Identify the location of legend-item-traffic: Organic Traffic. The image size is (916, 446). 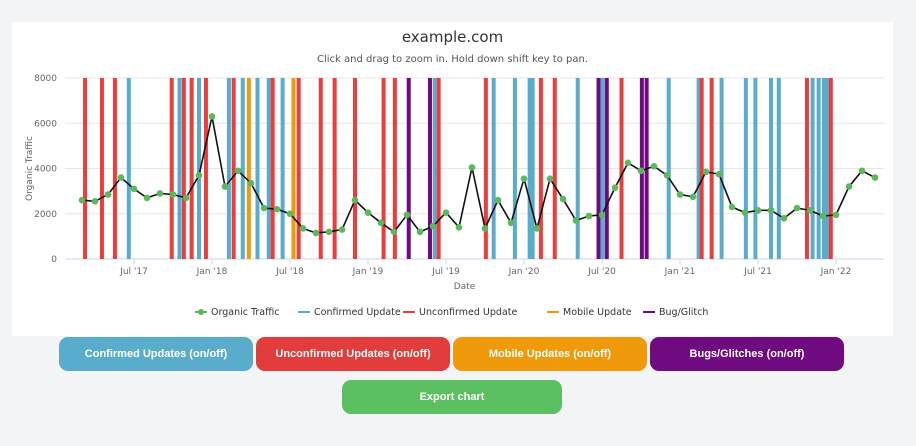
(245, 312).